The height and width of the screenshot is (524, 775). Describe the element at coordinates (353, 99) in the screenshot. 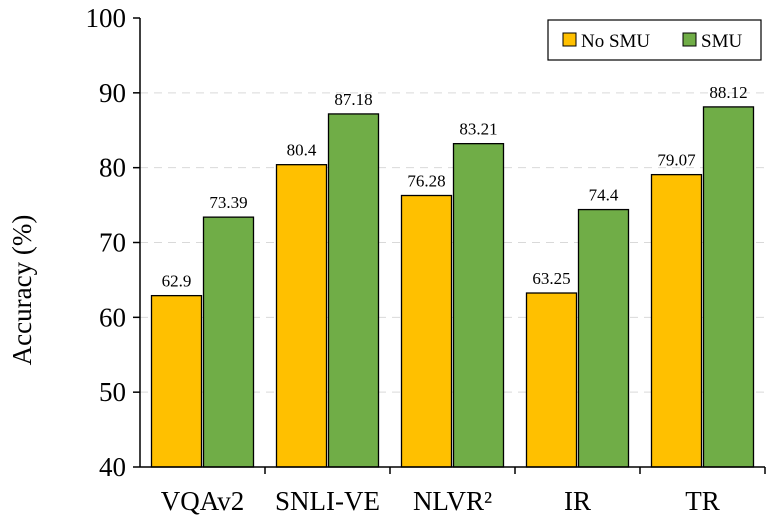

I see `data-label: 87.18` at that location.